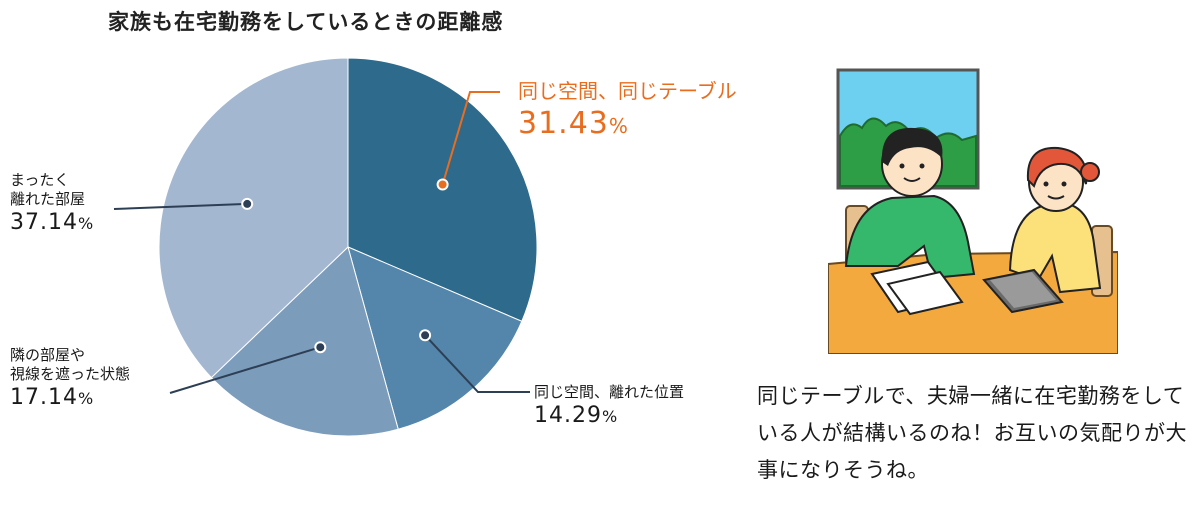  I want to click on pie-slice-separate-room, so click(253, 218).